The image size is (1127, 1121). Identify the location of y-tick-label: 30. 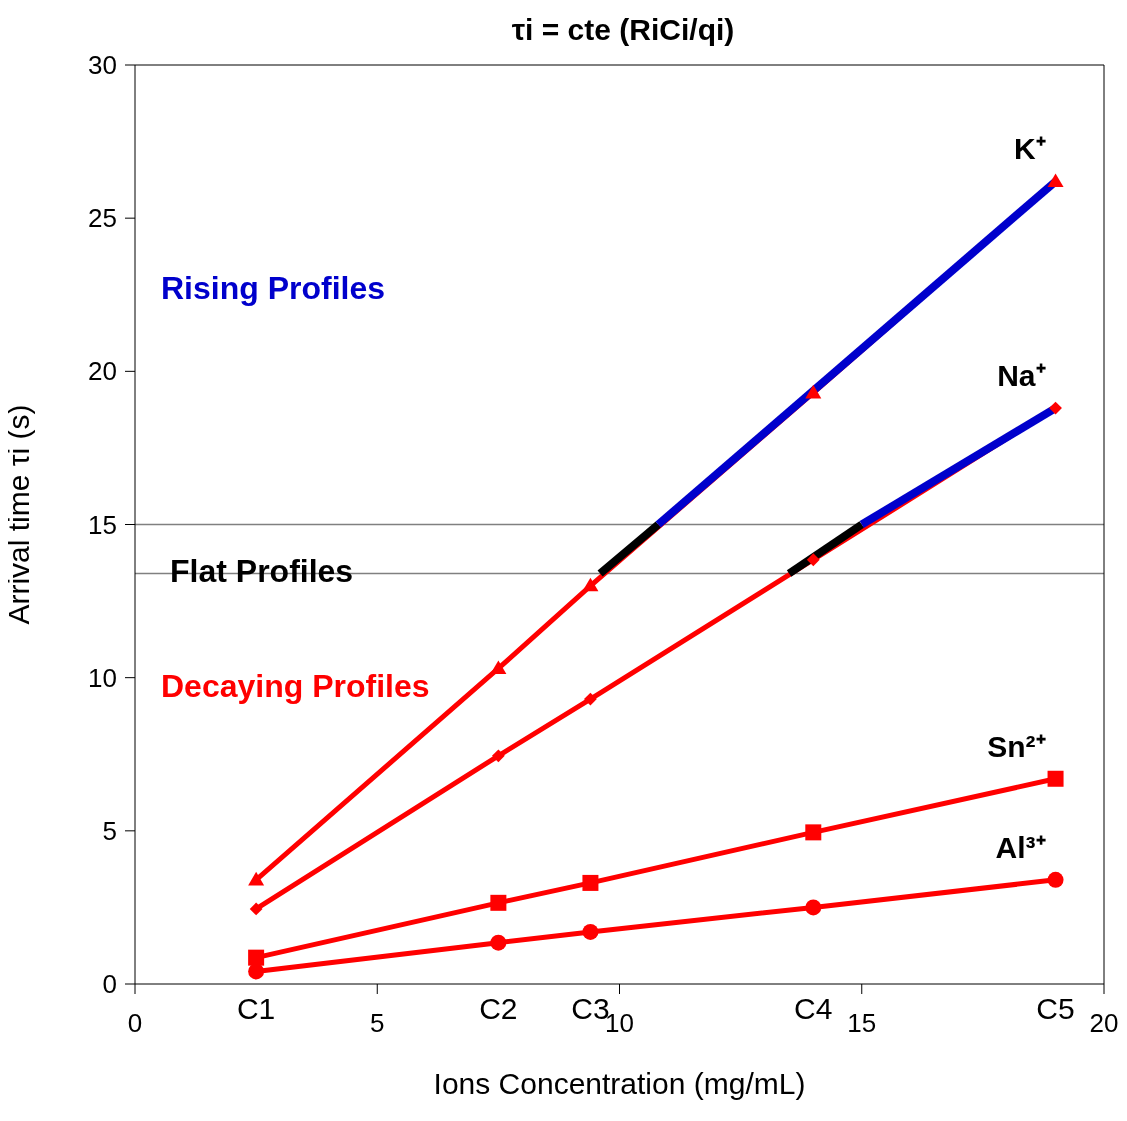
(102, 65).